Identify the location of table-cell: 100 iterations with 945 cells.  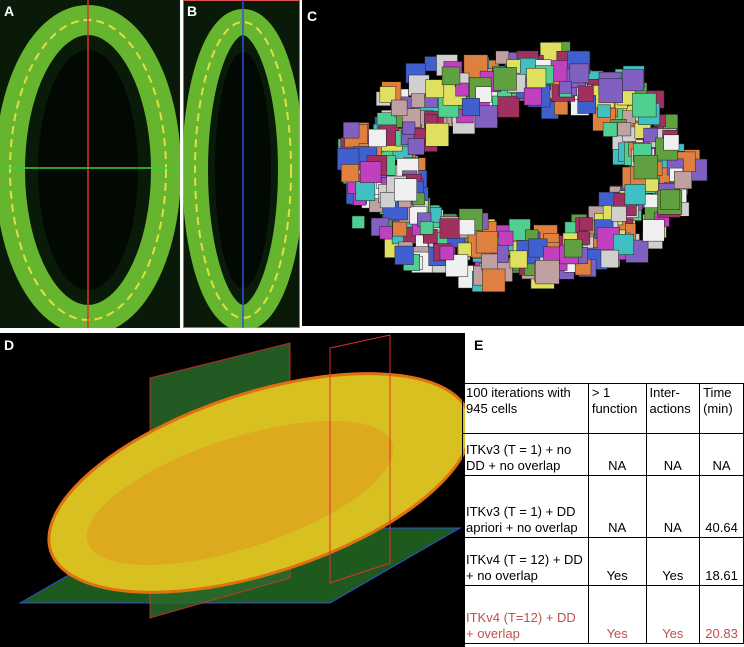
(525, 408).